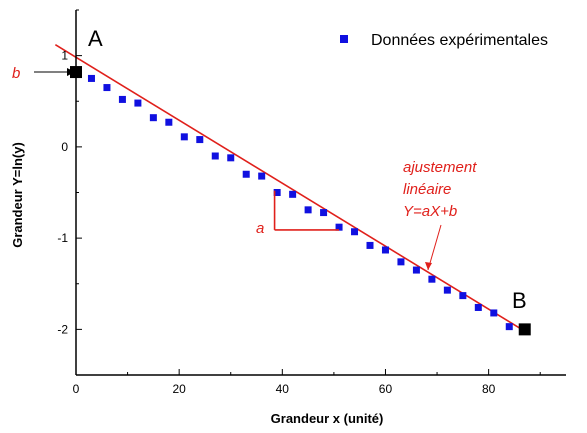  I want to click on fit-label-pointer, so click(434, 247).